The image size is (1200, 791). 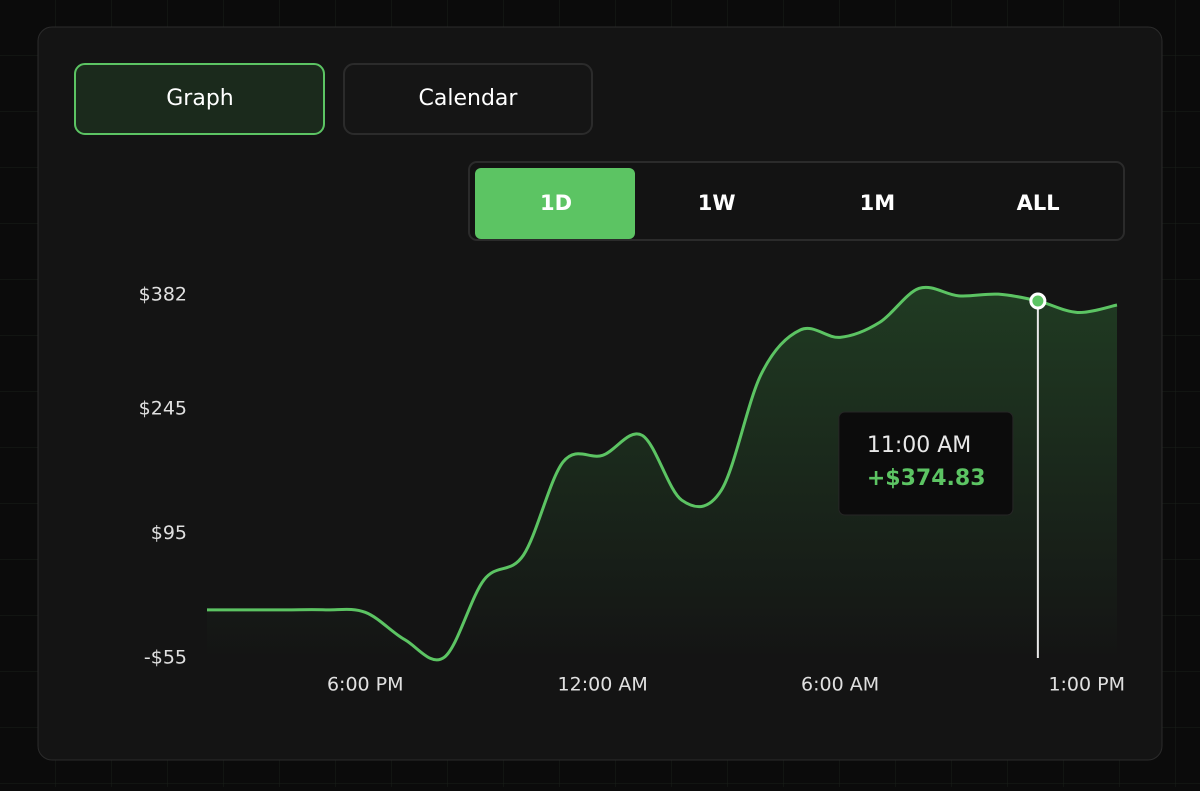 What do you see at coordinates (163, 295) in the screenshot?
I see `y-tick-label: $382` at bounding box center [163, 295].